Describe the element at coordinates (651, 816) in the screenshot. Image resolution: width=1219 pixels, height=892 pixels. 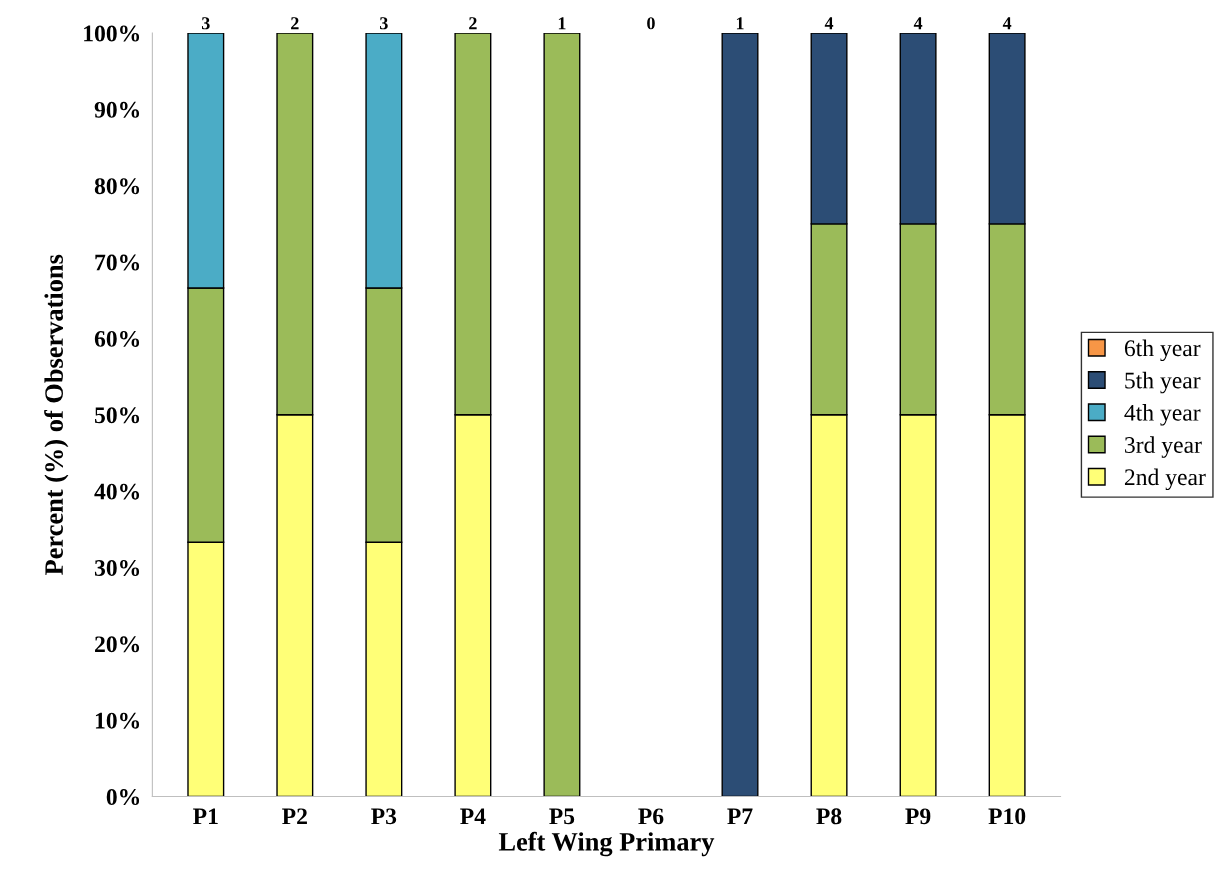
I see `x-tick-label: P6` at that location.